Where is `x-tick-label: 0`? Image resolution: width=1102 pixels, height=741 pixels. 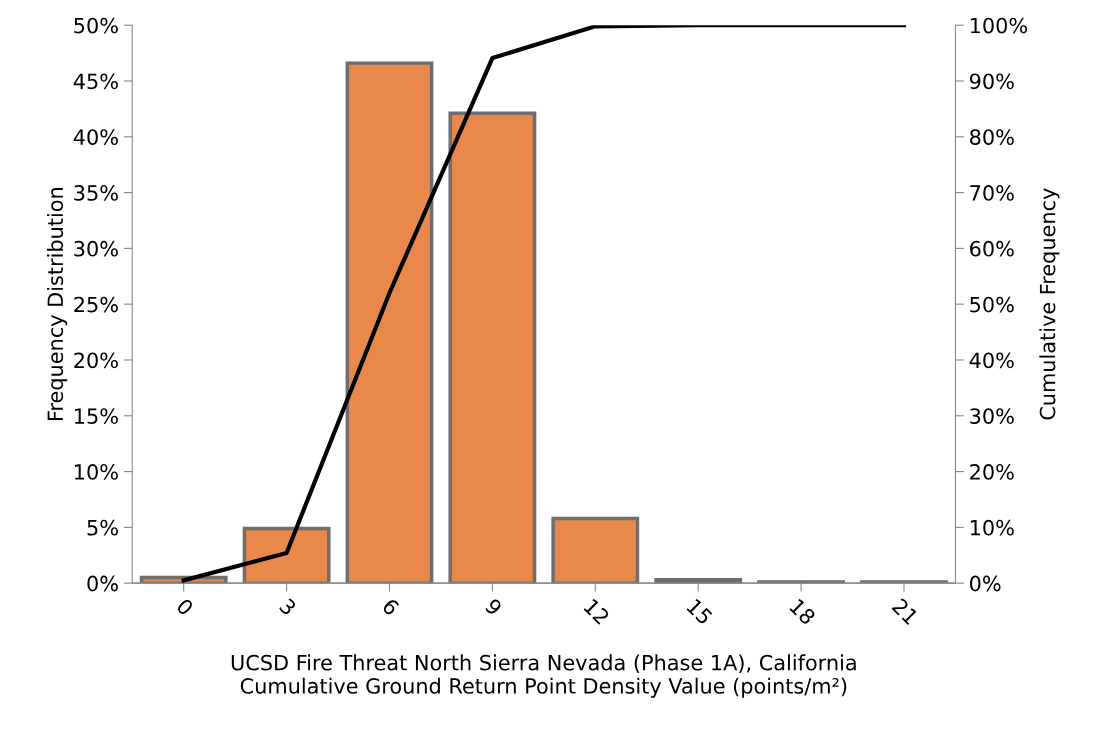 x-tick-label: 0 is located at coordinates (185, 607).